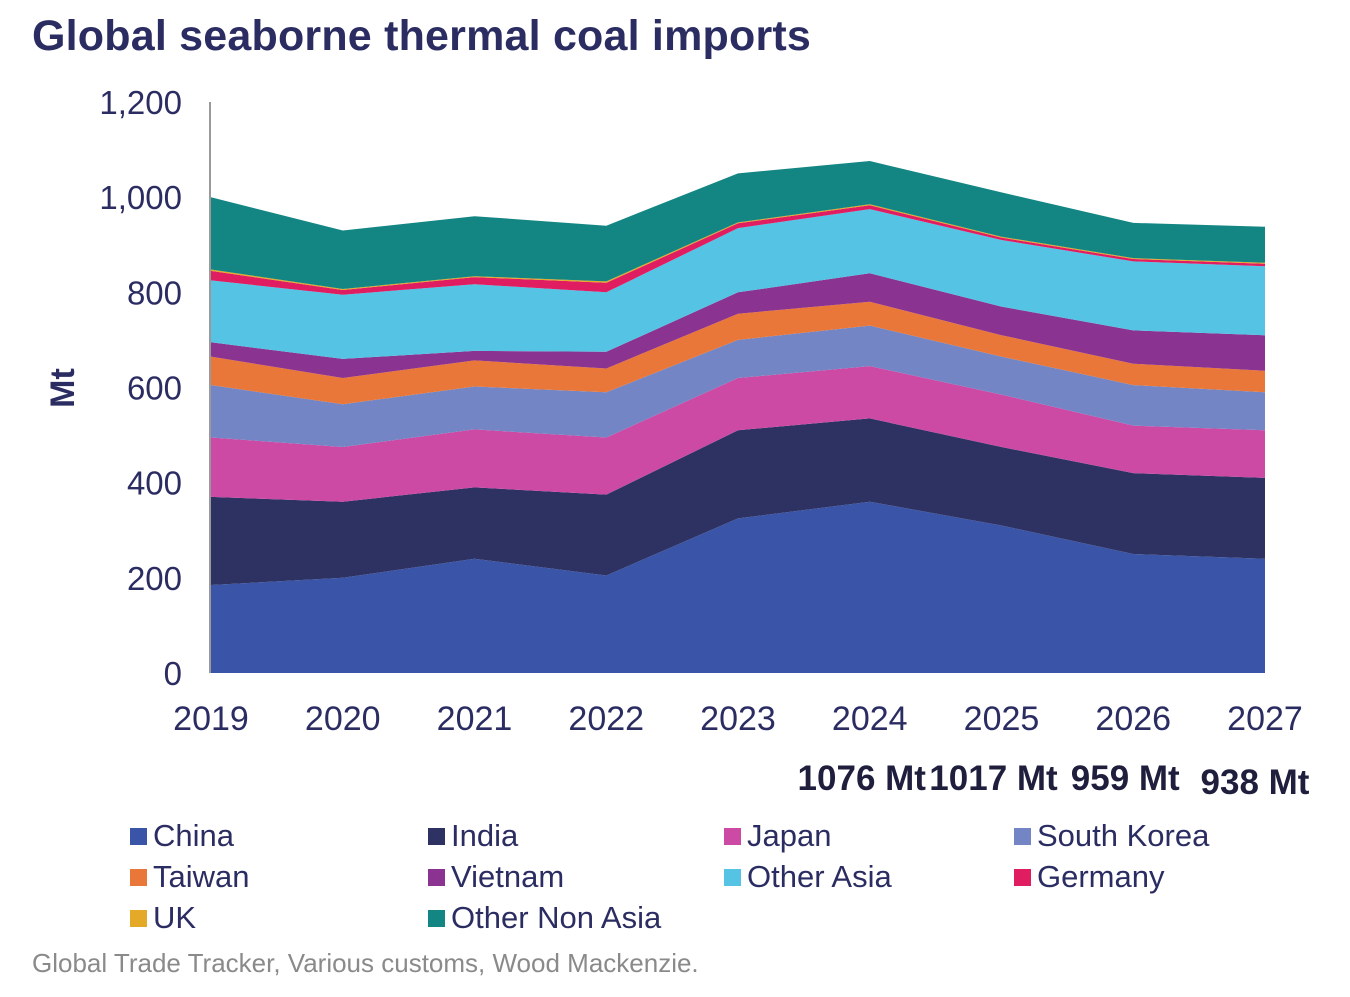  Describe the element at coordinates (201, 876) in the screenshot. I see `legend-label: Taiwan` at that location.